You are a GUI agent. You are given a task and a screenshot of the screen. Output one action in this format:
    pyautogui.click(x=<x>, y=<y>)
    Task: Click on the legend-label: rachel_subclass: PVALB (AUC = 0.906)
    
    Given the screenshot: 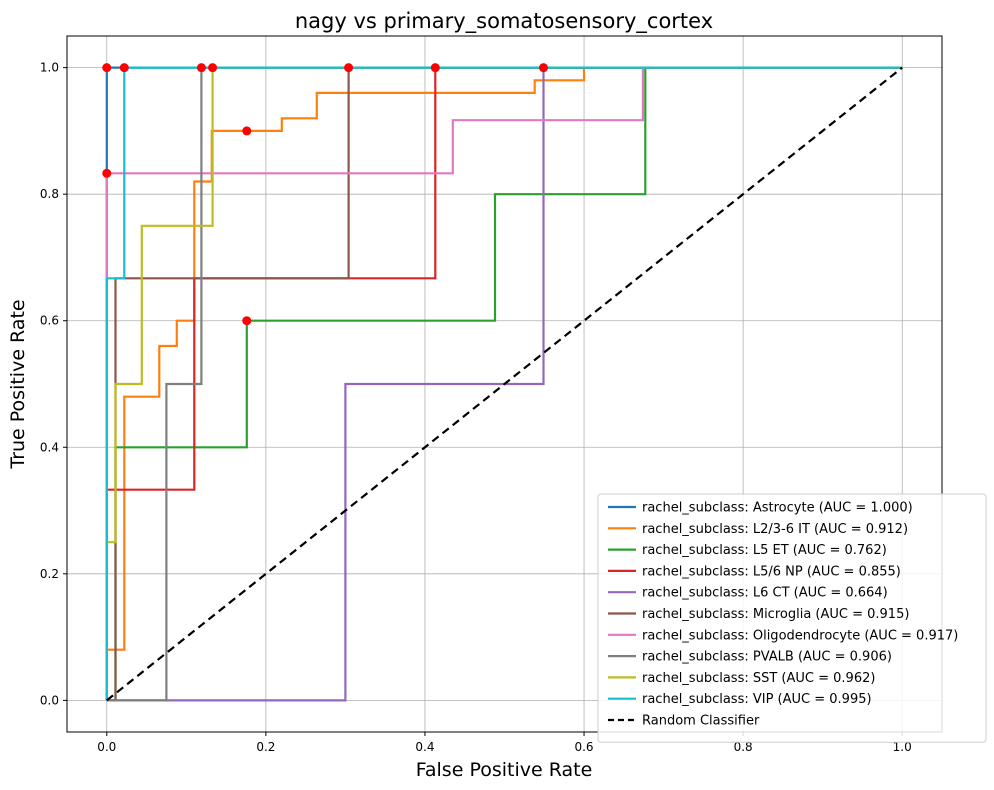 What is the action you would take?
    pyautogui.click(x=767, y=657)
    